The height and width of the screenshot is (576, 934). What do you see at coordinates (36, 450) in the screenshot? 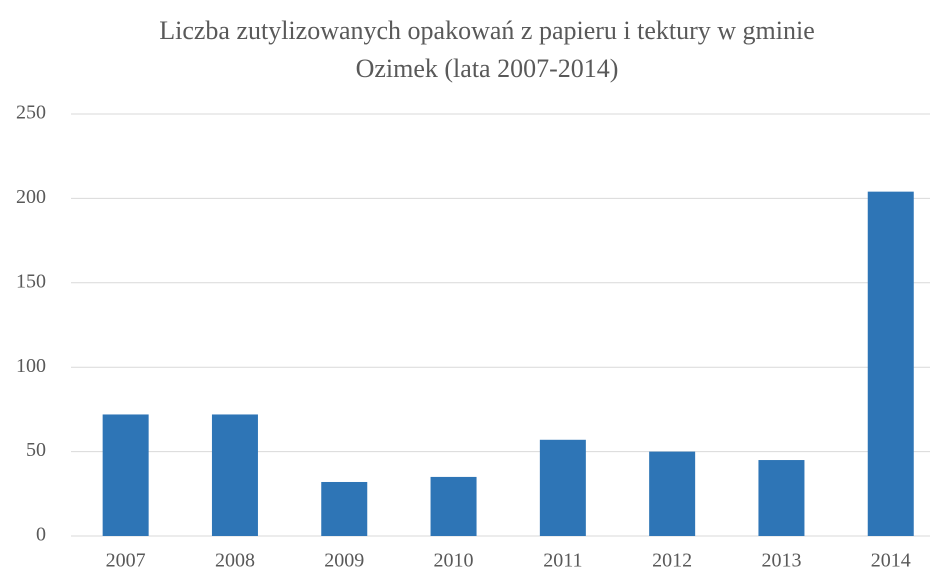
I see `y-tick-label: 50` at bounding box center [36, 450].